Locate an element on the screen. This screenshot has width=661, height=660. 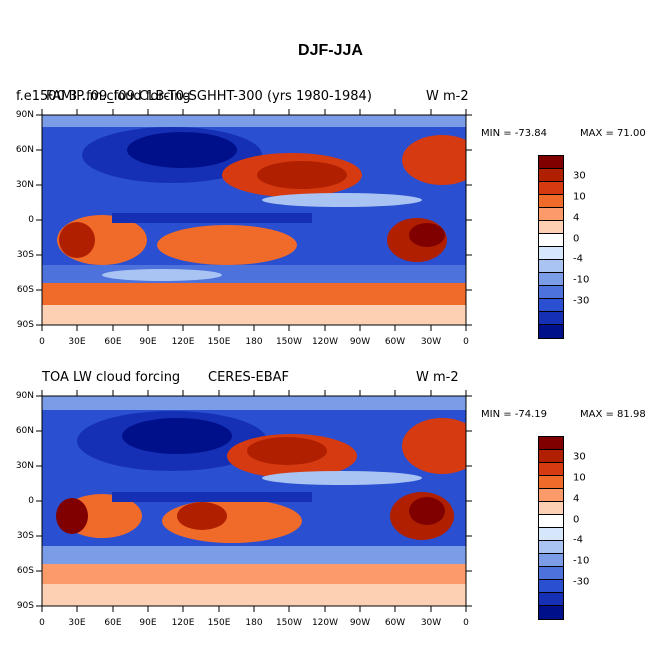
panel-left-title: TOA LW cloud forcing is located at coordinates (111, 377).